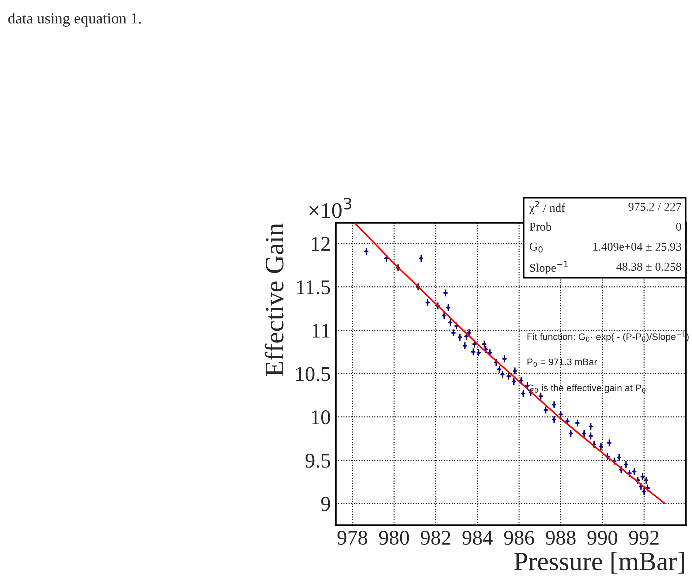 The height and width of the screenshot is (584, 692). Describe the element at coordinates (561, 538) in the screenshot. I see `x-tick-label: 988` at that location.